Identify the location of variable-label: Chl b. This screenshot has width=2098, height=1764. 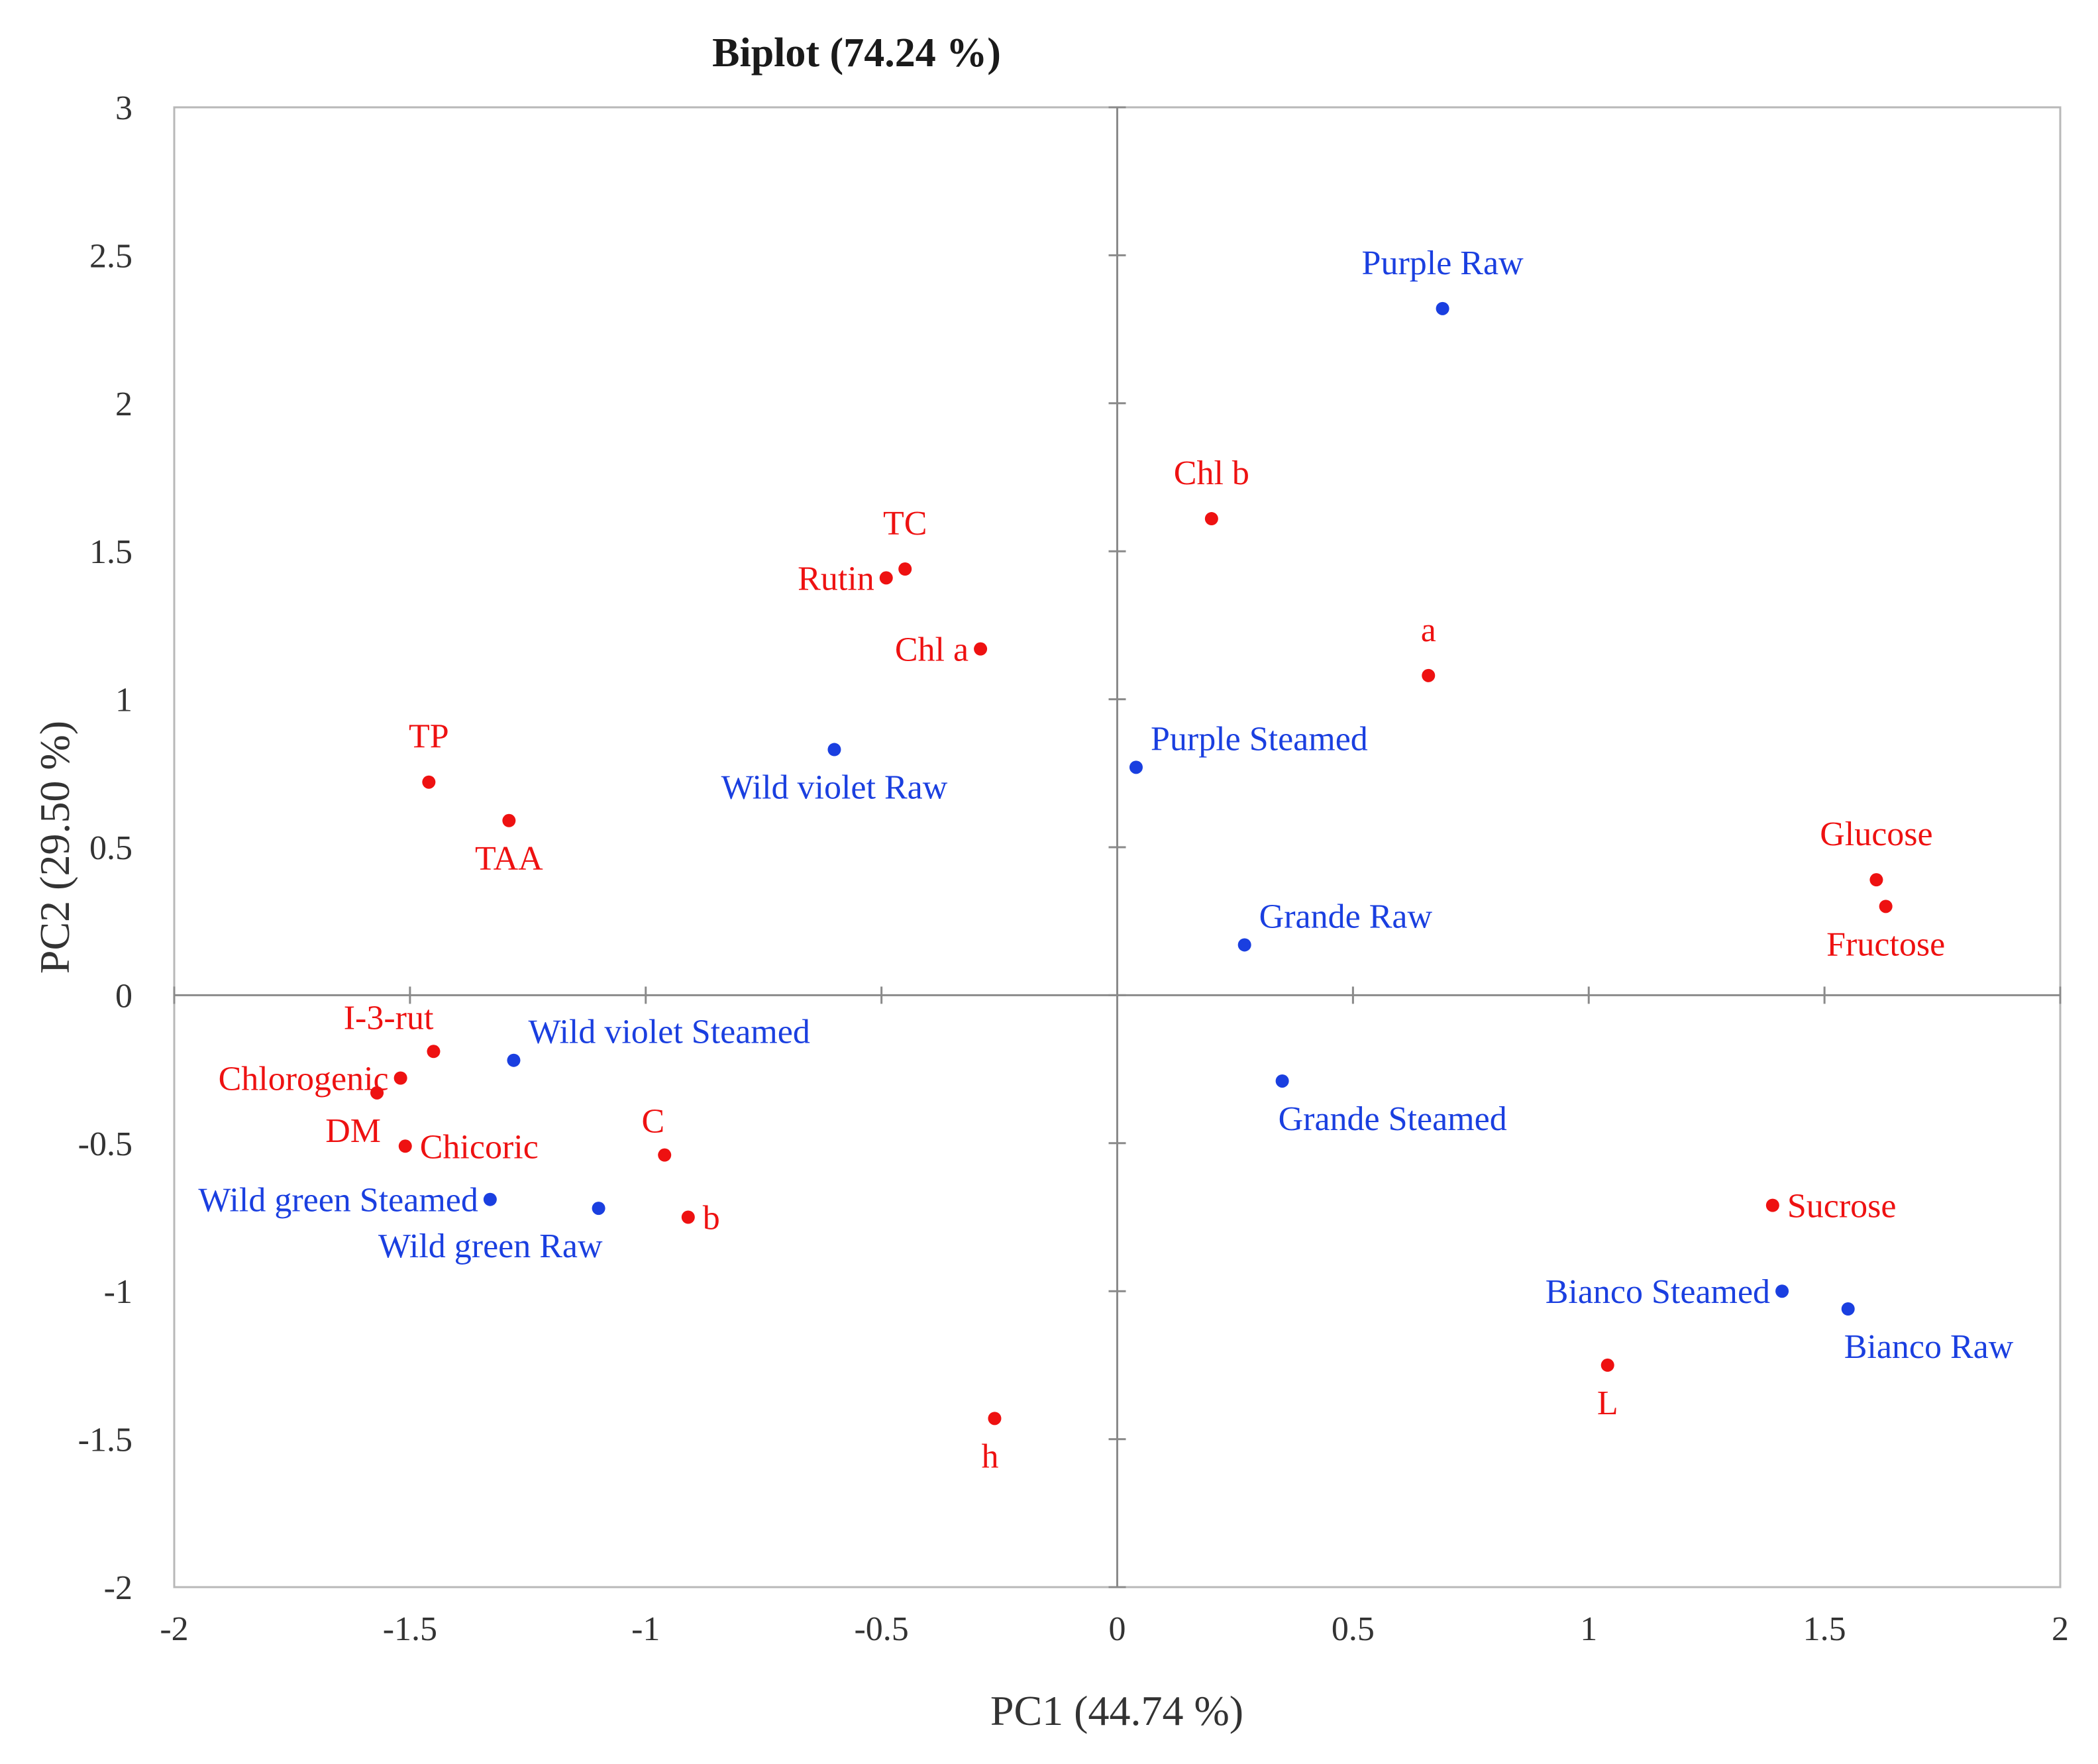
(1212, 473).